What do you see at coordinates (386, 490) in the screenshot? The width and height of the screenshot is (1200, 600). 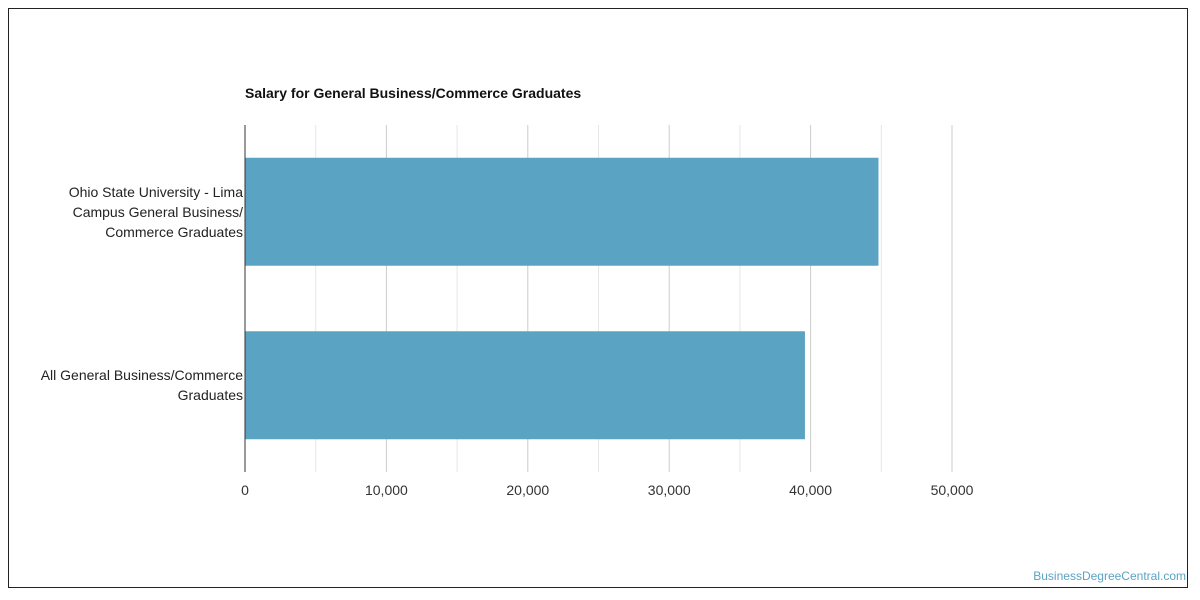 I see `x-tick-label: 10,000` at bounding box center [386, 490].